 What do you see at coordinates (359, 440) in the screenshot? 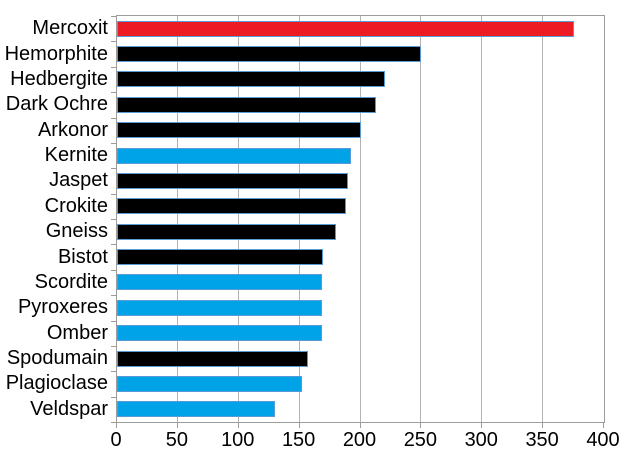
I see `x-tick-label-200: 200` at bounding box center [359, 440].